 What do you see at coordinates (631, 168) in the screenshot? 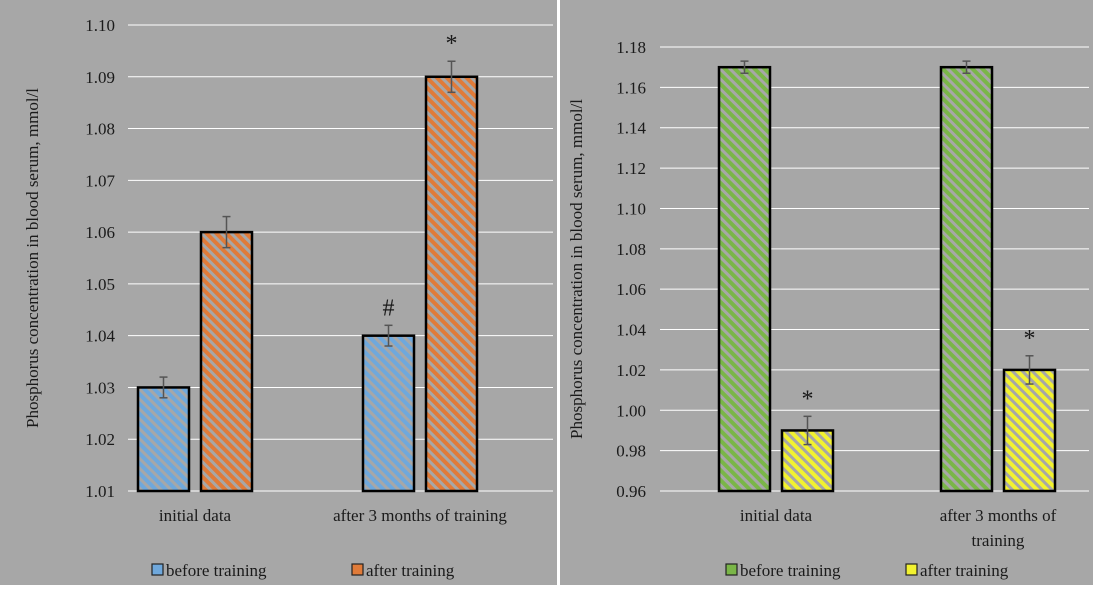
I see `y-tick-label: 1.12` at bounding box center [631, 168].